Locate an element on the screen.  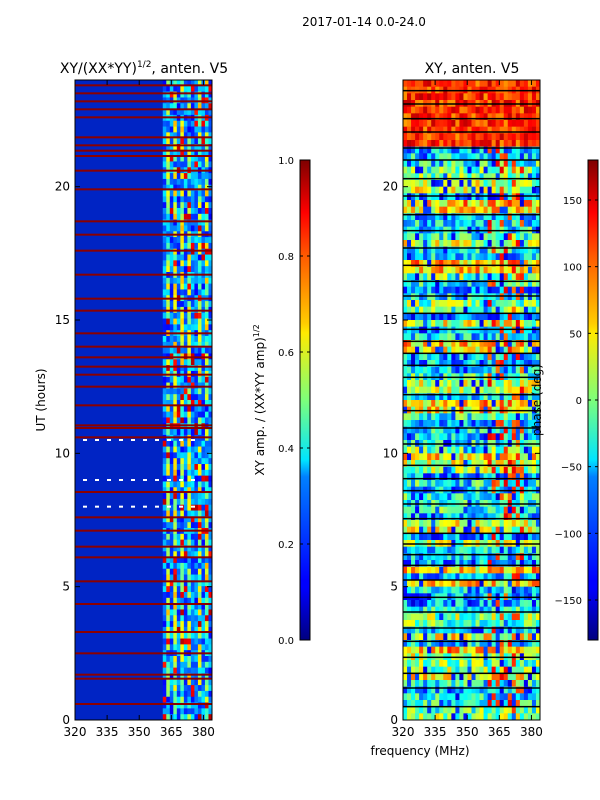
amp-y-tick-label: 15 is located at coordinates (62, 320).